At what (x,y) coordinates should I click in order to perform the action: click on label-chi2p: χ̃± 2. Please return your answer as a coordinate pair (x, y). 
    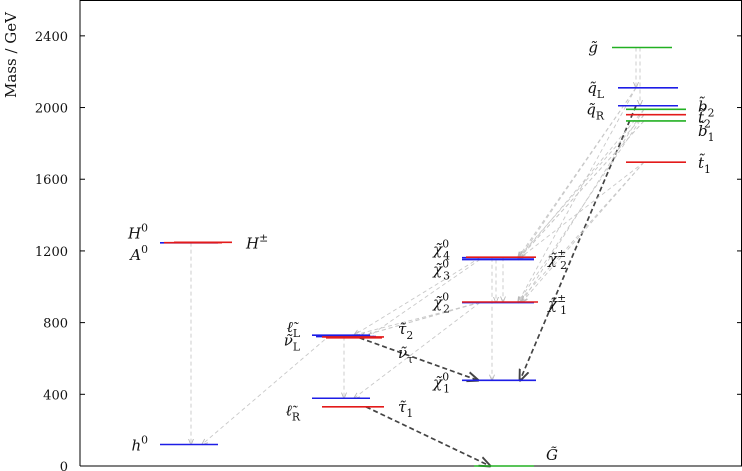
    Looking at the image, I should click on (557, 259).